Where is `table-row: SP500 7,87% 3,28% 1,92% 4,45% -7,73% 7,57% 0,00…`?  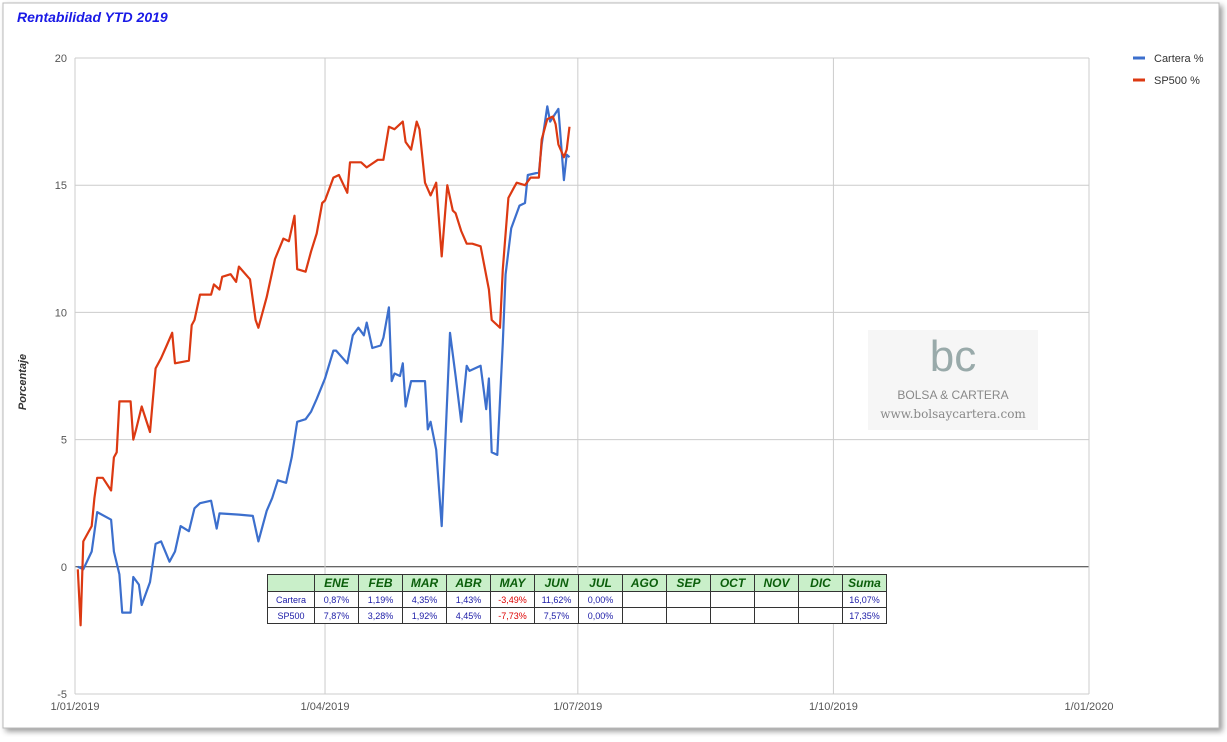
table-row: SP500 7,87% 3,28% 1,92% 4,45% -7,73% 7,57% 0,00… is located at coordinates (577, 615).